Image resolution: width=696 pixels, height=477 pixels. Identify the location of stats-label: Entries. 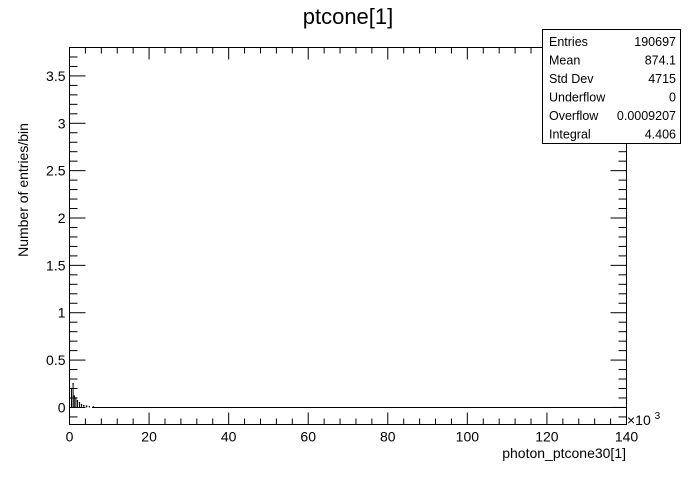
(568, 42).